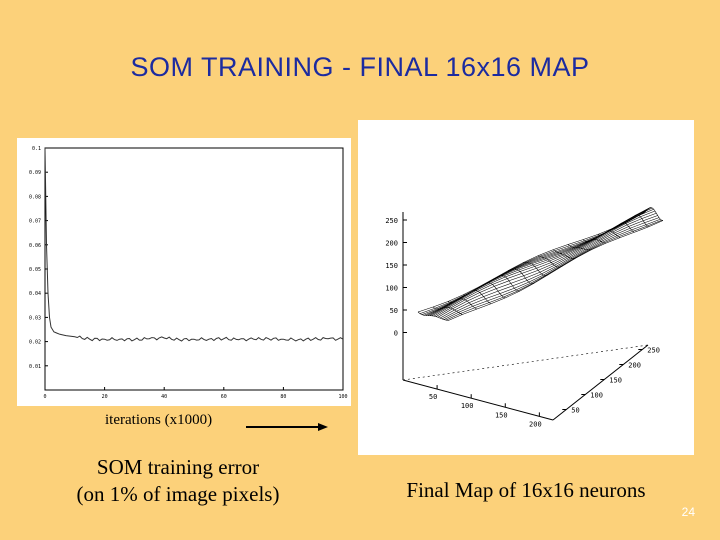 The image size is (720, 540). I want to click on caption-line-2: (on 1% of image pixels), so click(178, 494).